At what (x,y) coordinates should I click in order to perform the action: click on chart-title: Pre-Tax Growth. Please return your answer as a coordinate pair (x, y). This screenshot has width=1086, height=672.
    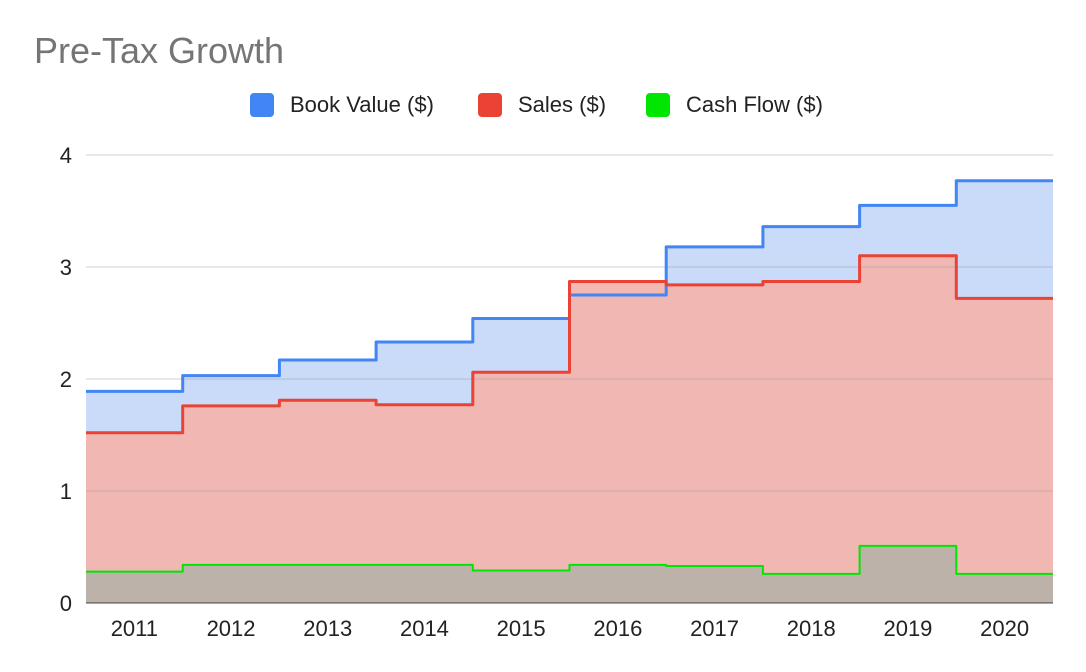
    Looking at the image, I should click on (159, 50).